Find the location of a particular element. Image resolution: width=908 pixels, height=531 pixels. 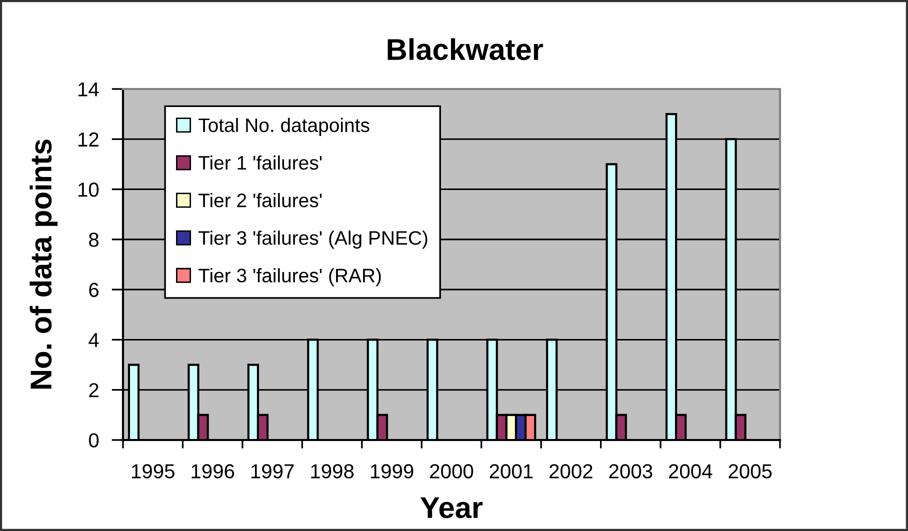

x-tick-label: 2002 is located at coordinates (571, 471).